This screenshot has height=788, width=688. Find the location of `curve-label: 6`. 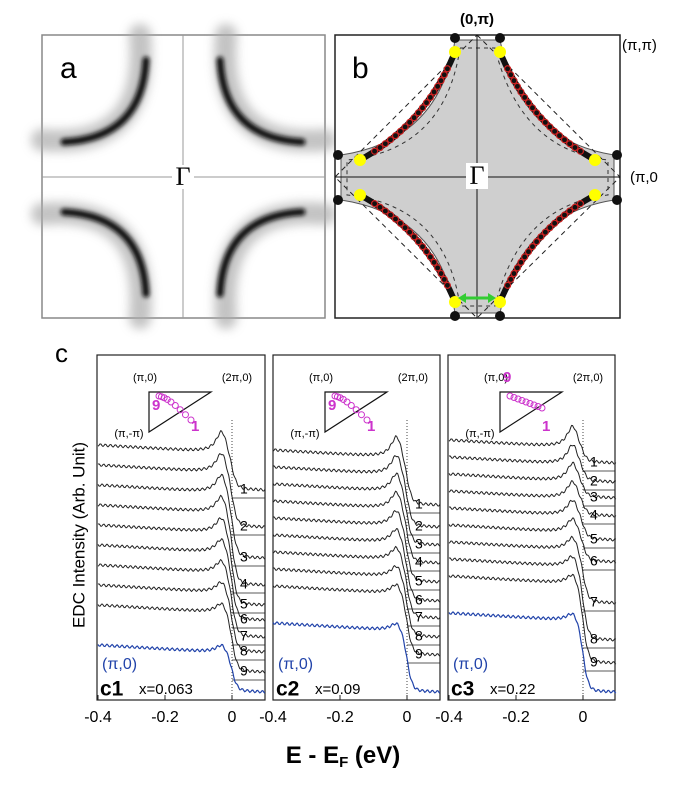

curve-label: 6 is located at coordinates (244, 619).